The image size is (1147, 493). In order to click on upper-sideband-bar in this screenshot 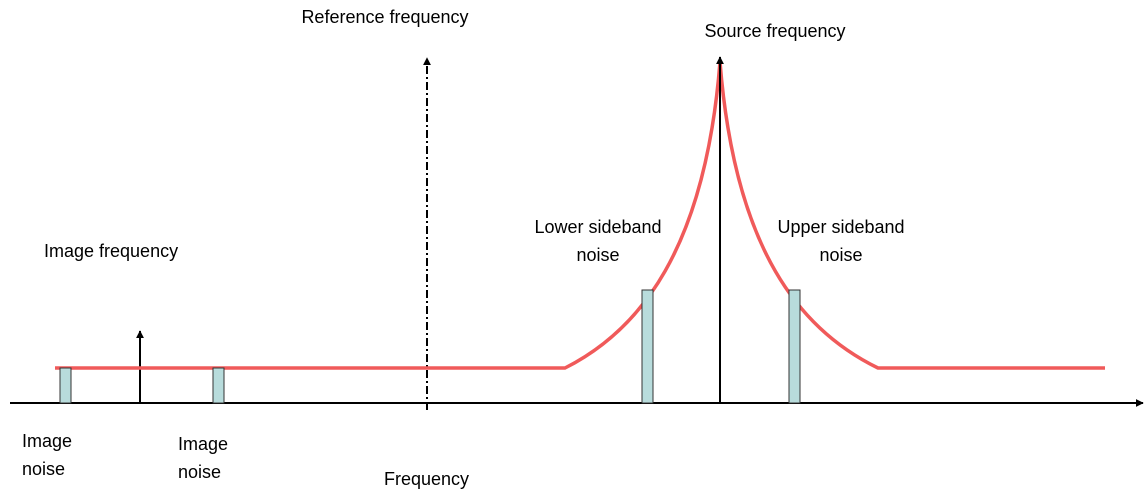, I will do `click(794, 346)`.